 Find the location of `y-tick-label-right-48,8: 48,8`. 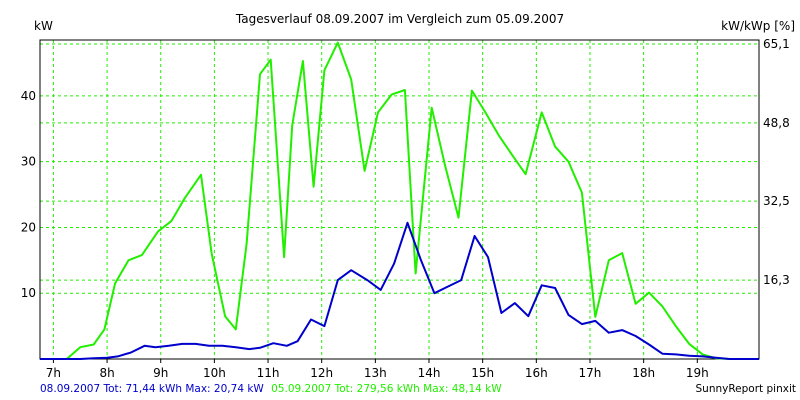

y-tick-label-right-48,8: 48,8 is located at coordinates (776, 123).